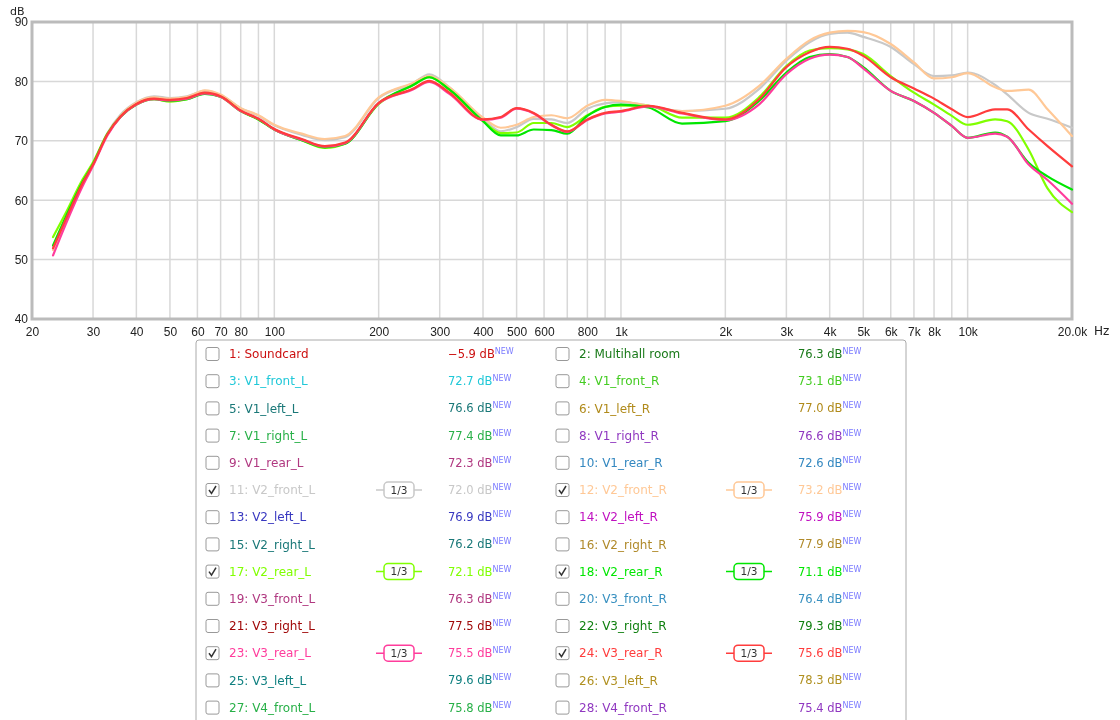  Describe the element at coordinates (379, 331) in the screenshot. I see `x-tick-label: 200` at that location.